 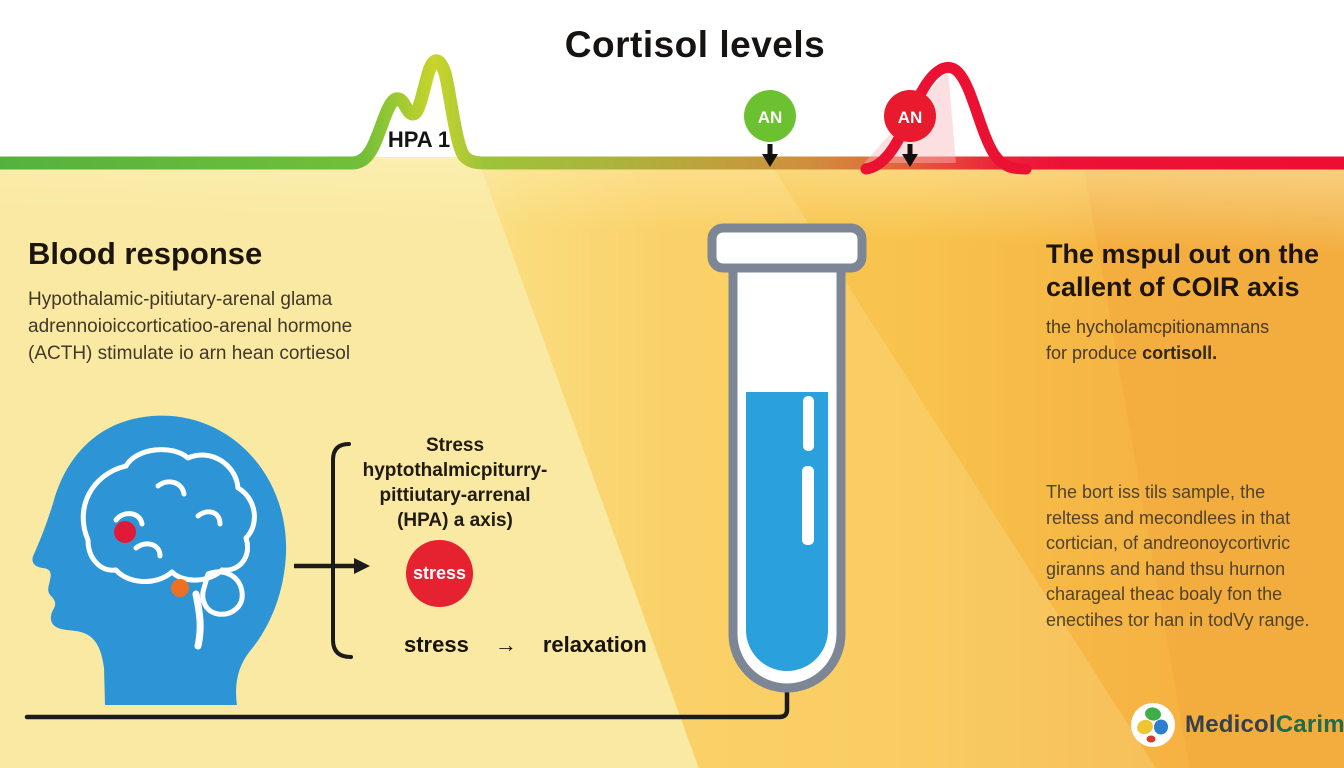 What do you see at coordinates (455, 495) in the screenshot?
I see `text-line: pittiutary-arrenal` at bounding box center [455, 495].